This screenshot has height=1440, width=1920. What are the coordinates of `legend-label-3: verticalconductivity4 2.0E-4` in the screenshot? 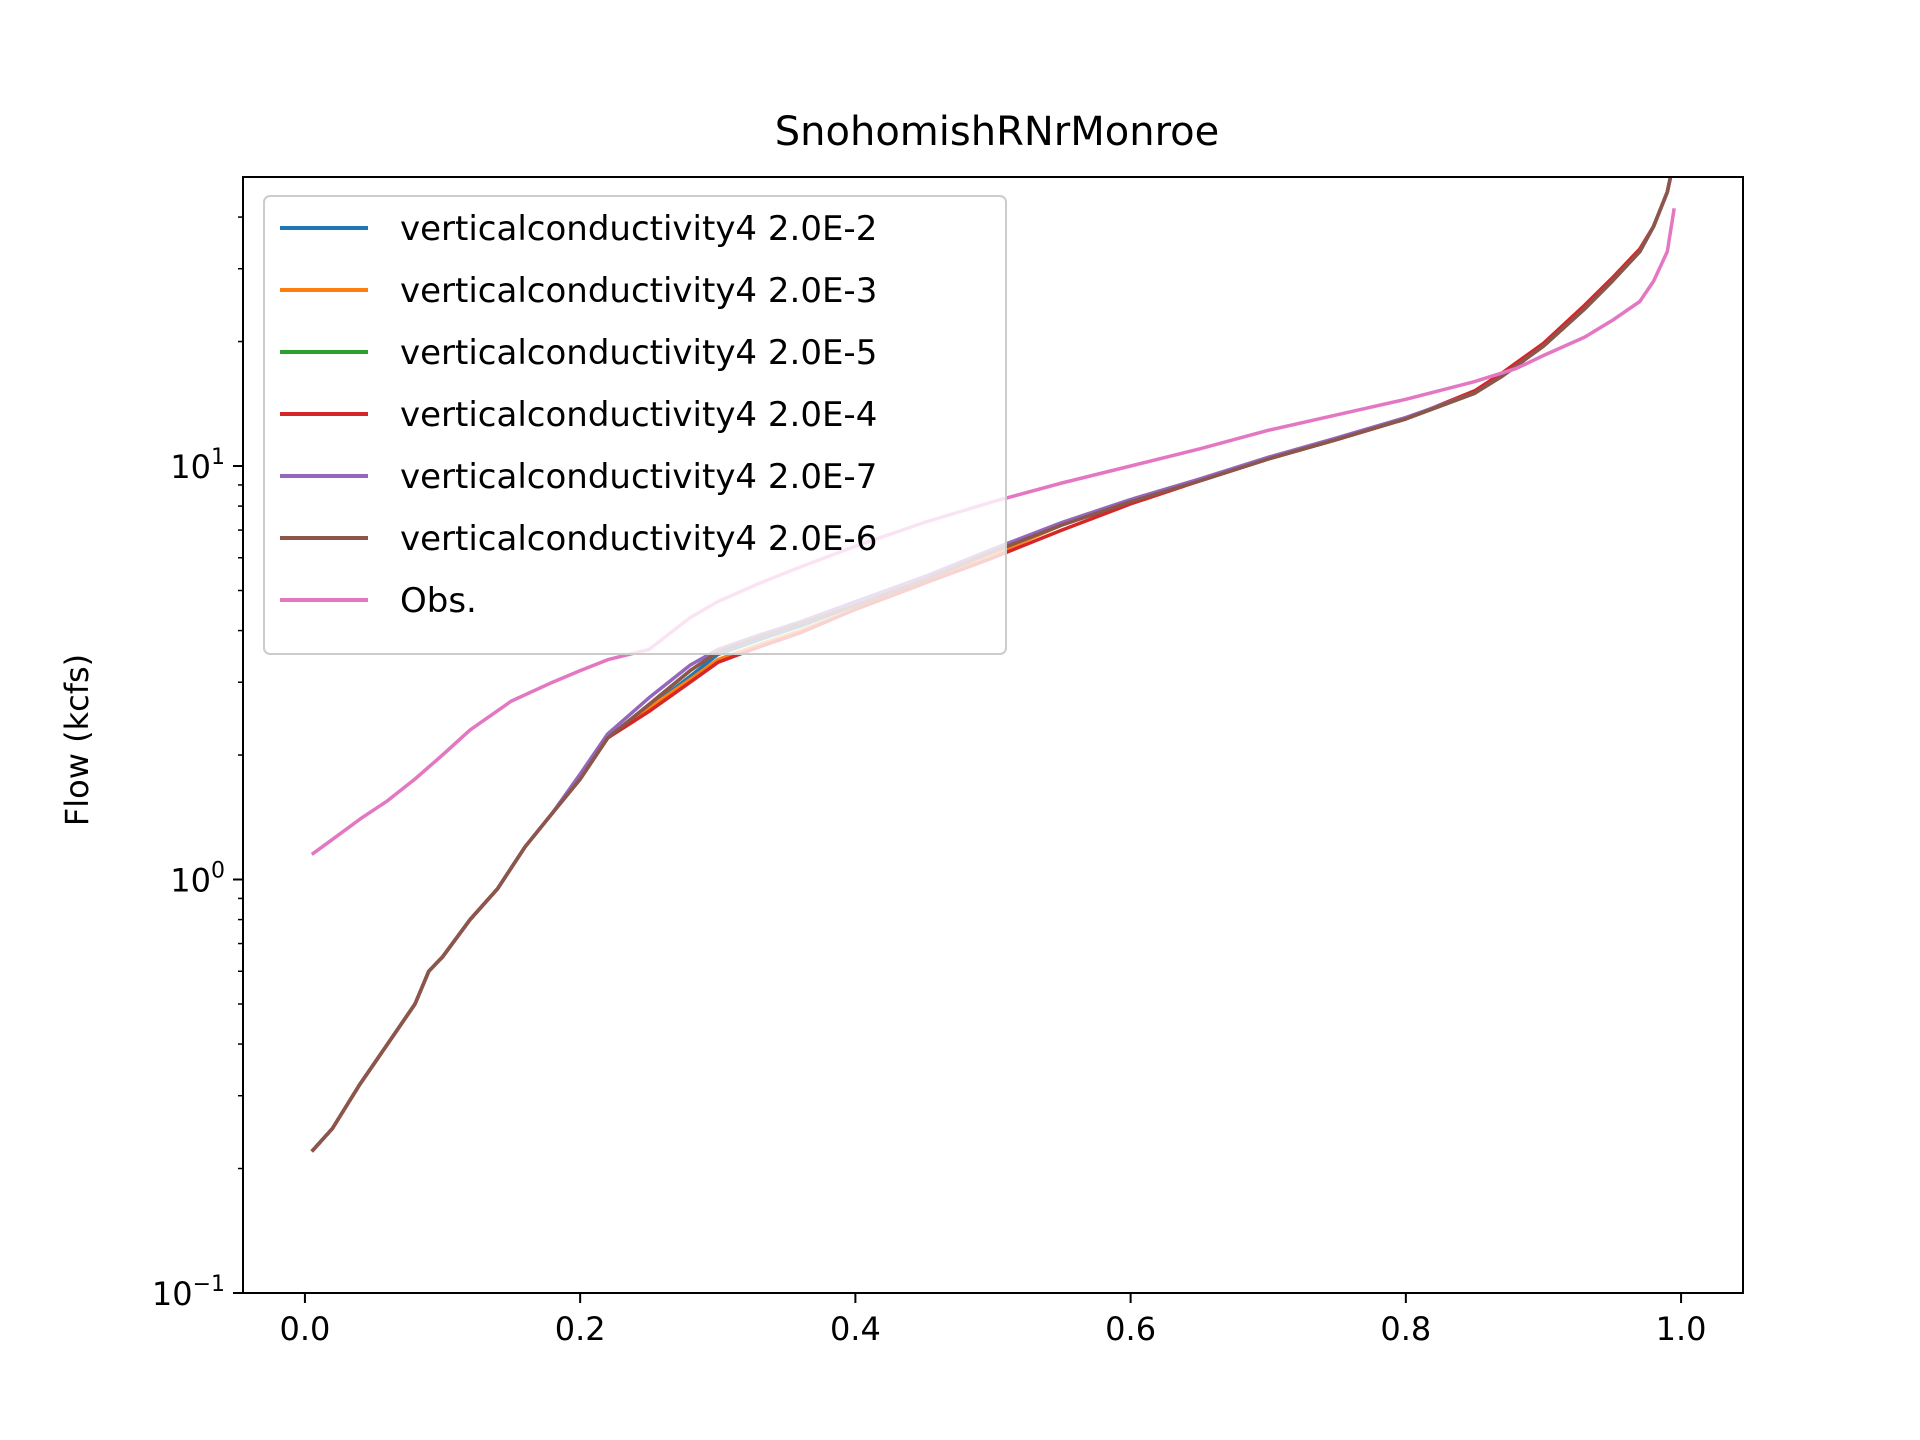 It's located at (638, 415).